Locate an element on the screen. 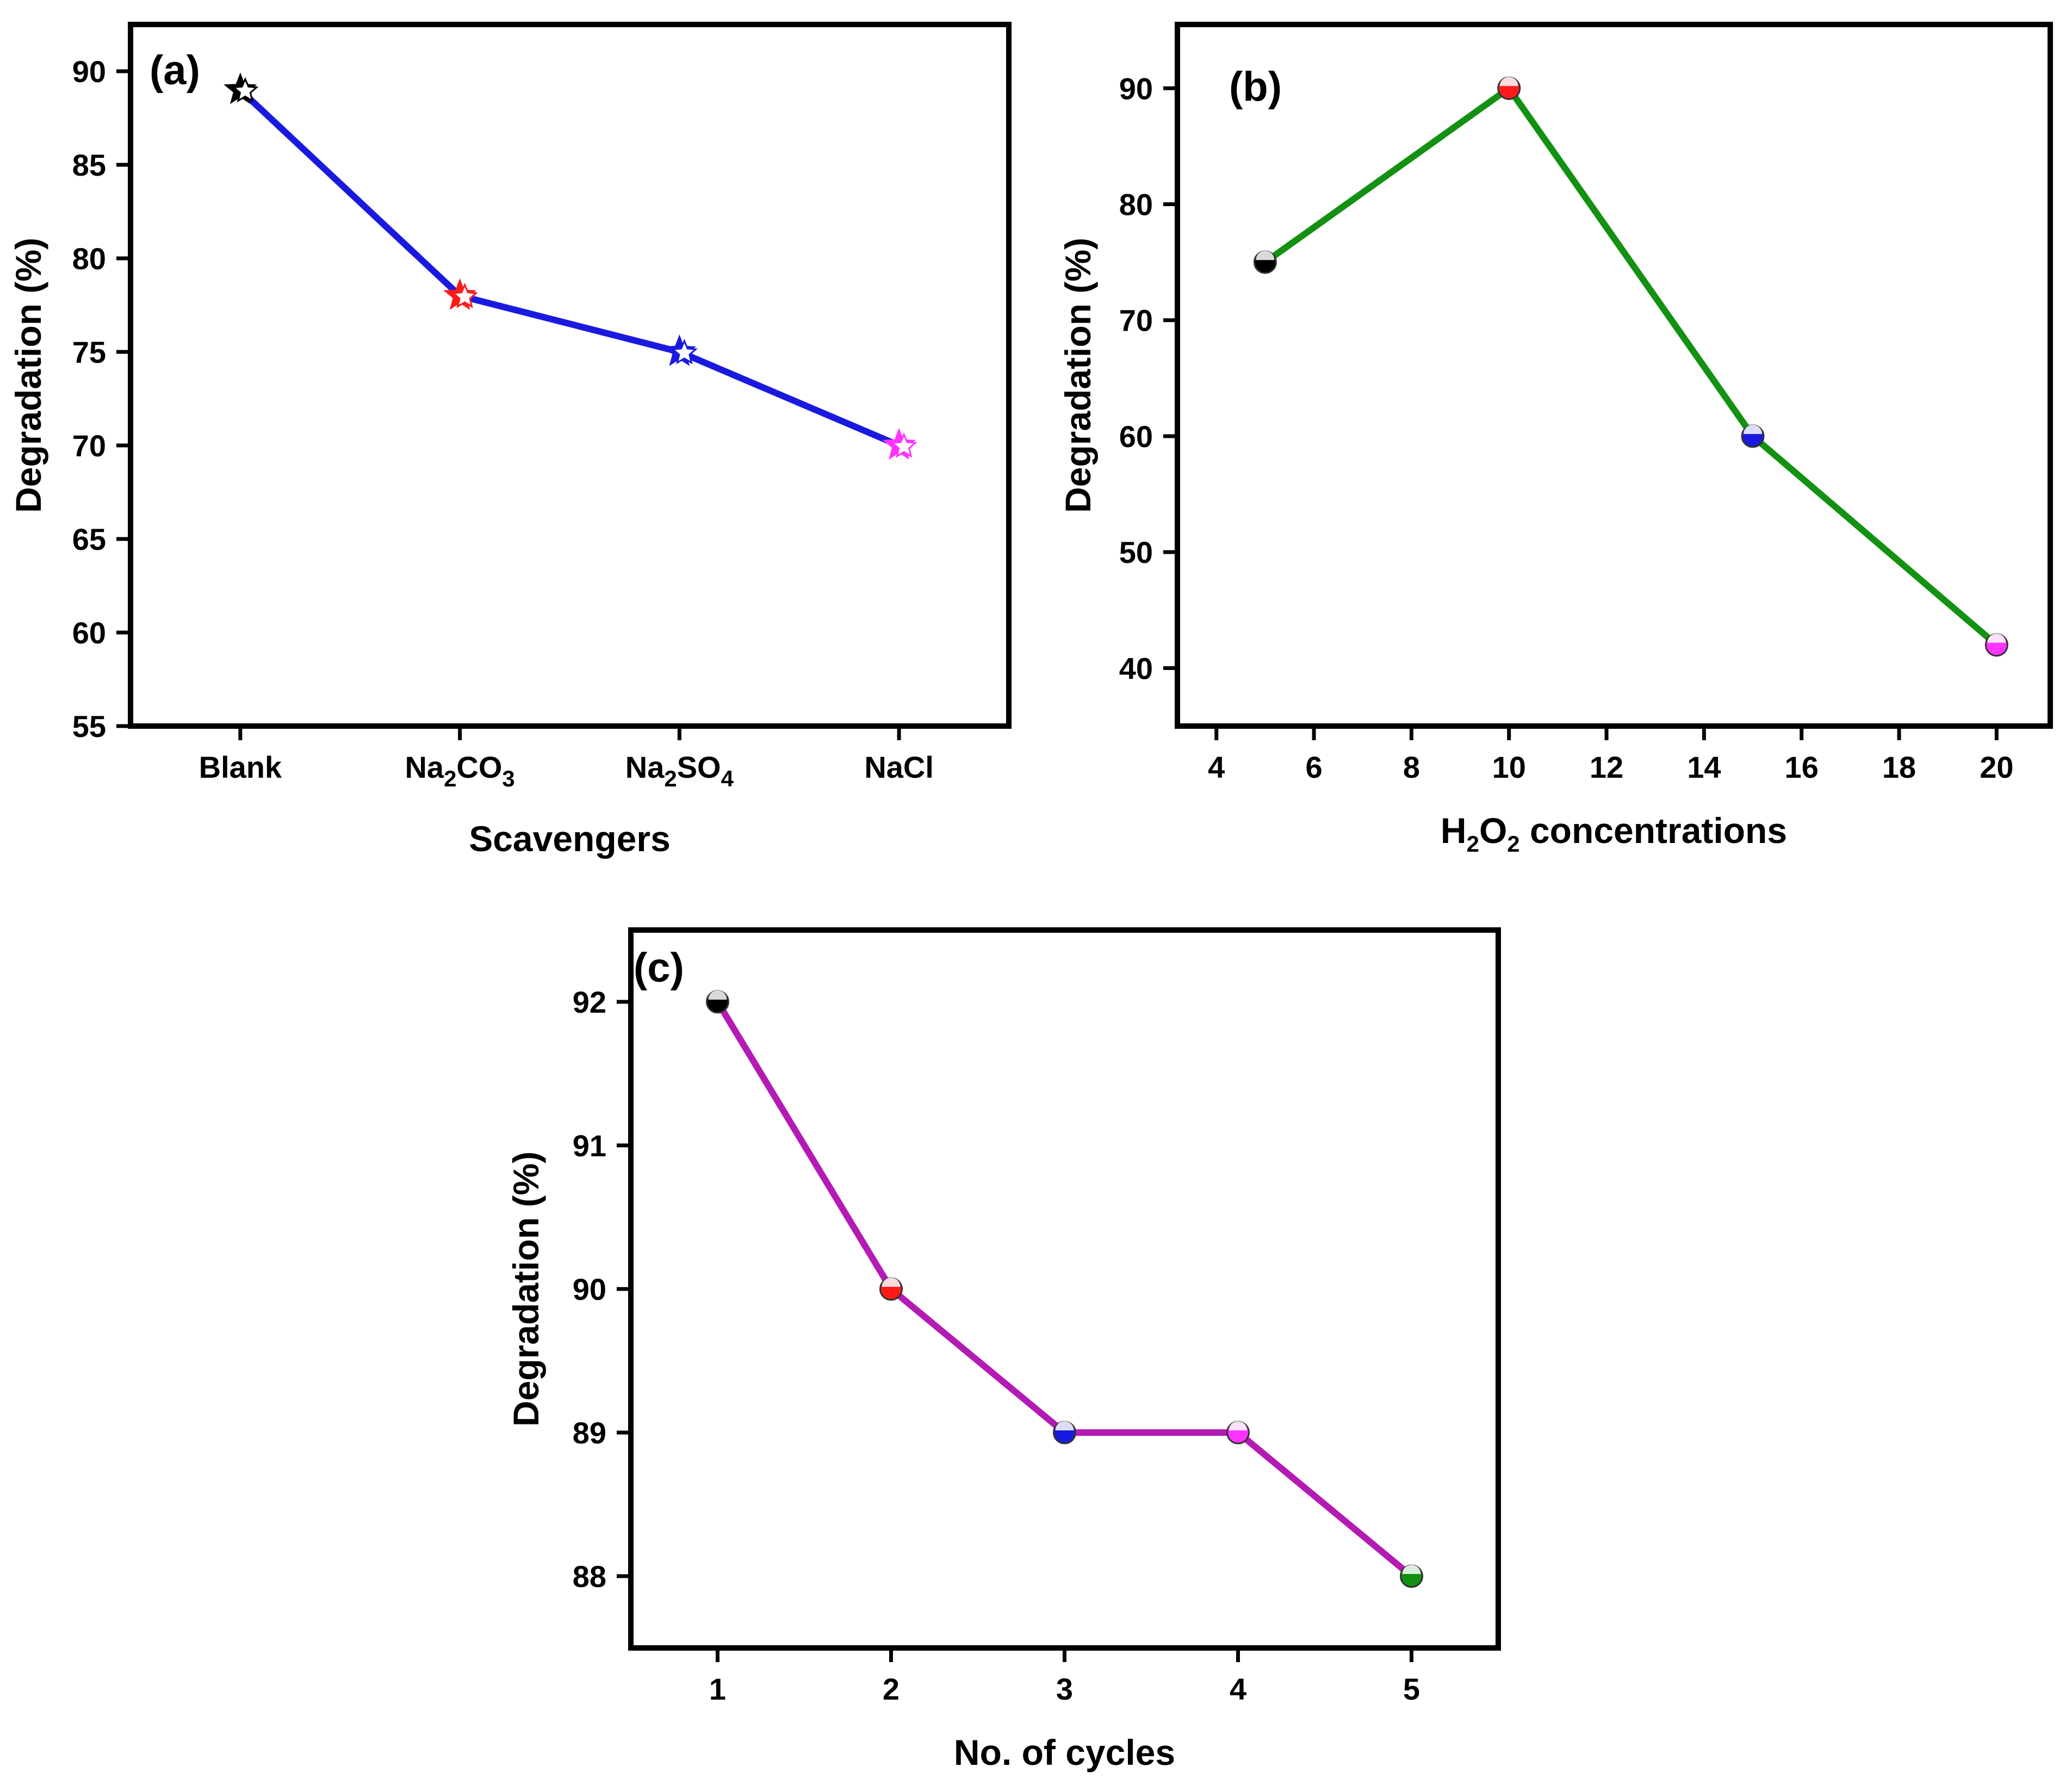  y-tick-label: 91 is located at coordinates (589, 1146).